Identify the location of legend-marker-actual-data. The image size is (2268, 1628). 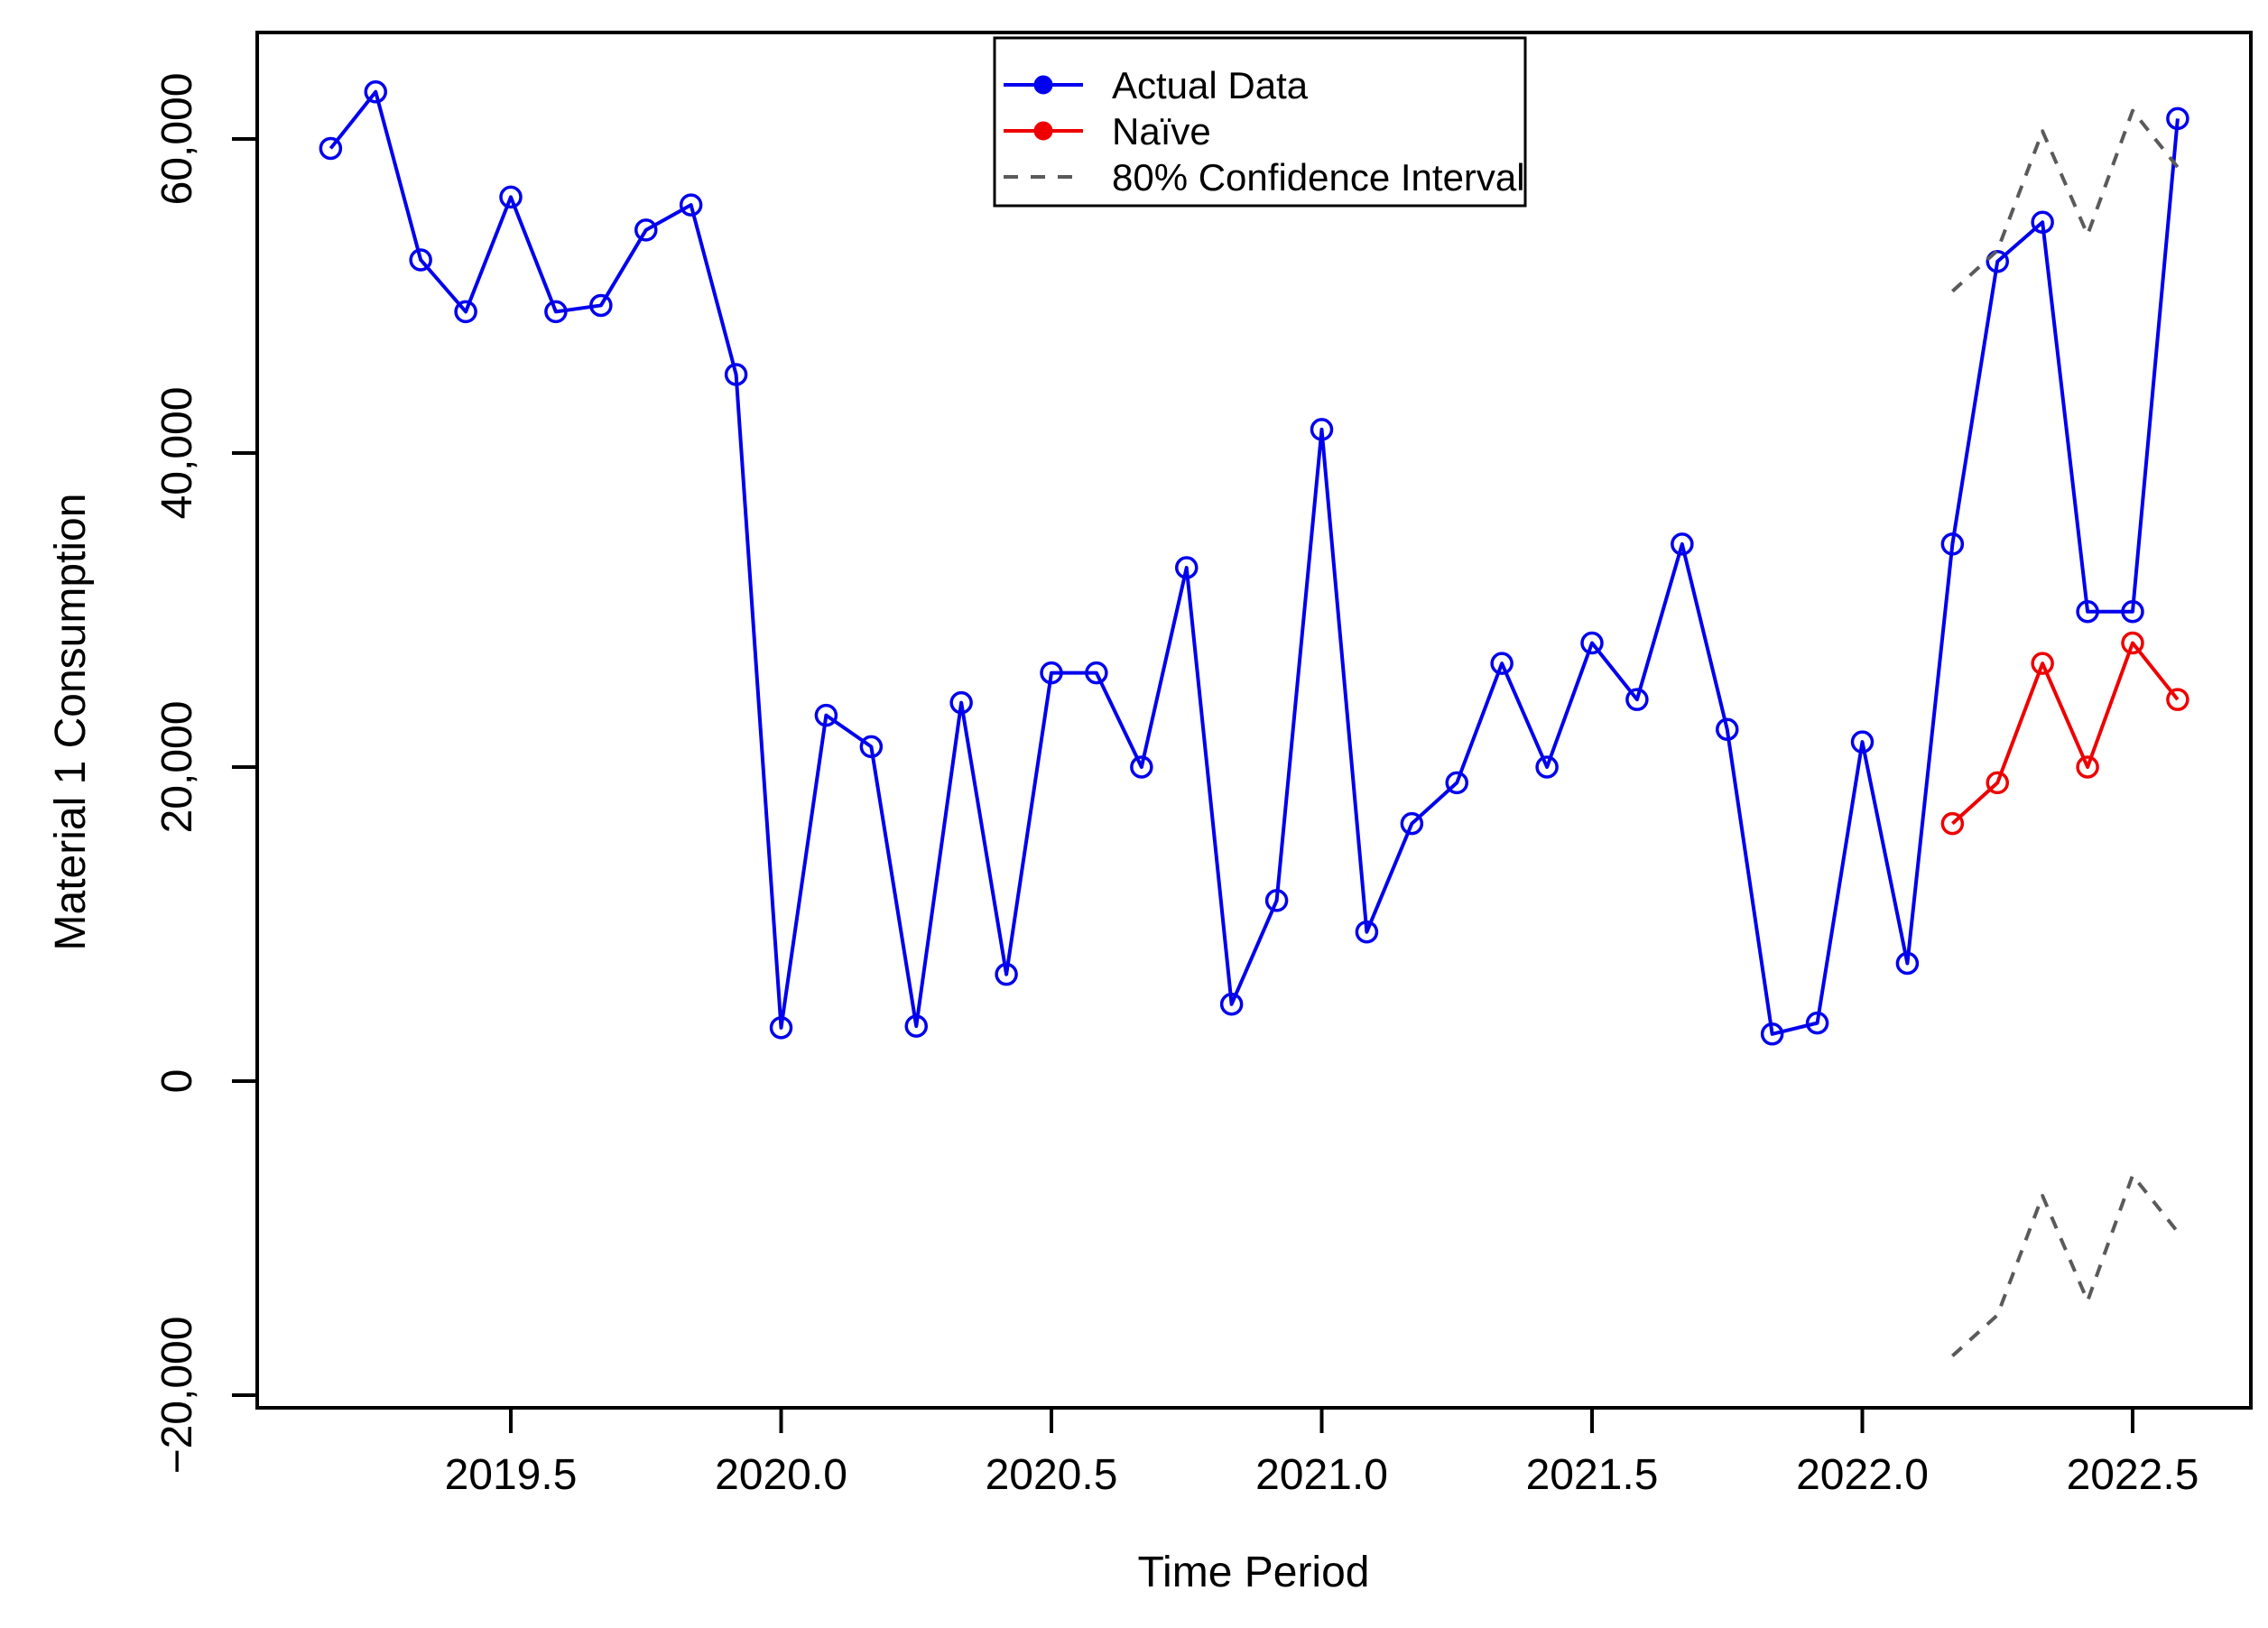
(1043, 85).